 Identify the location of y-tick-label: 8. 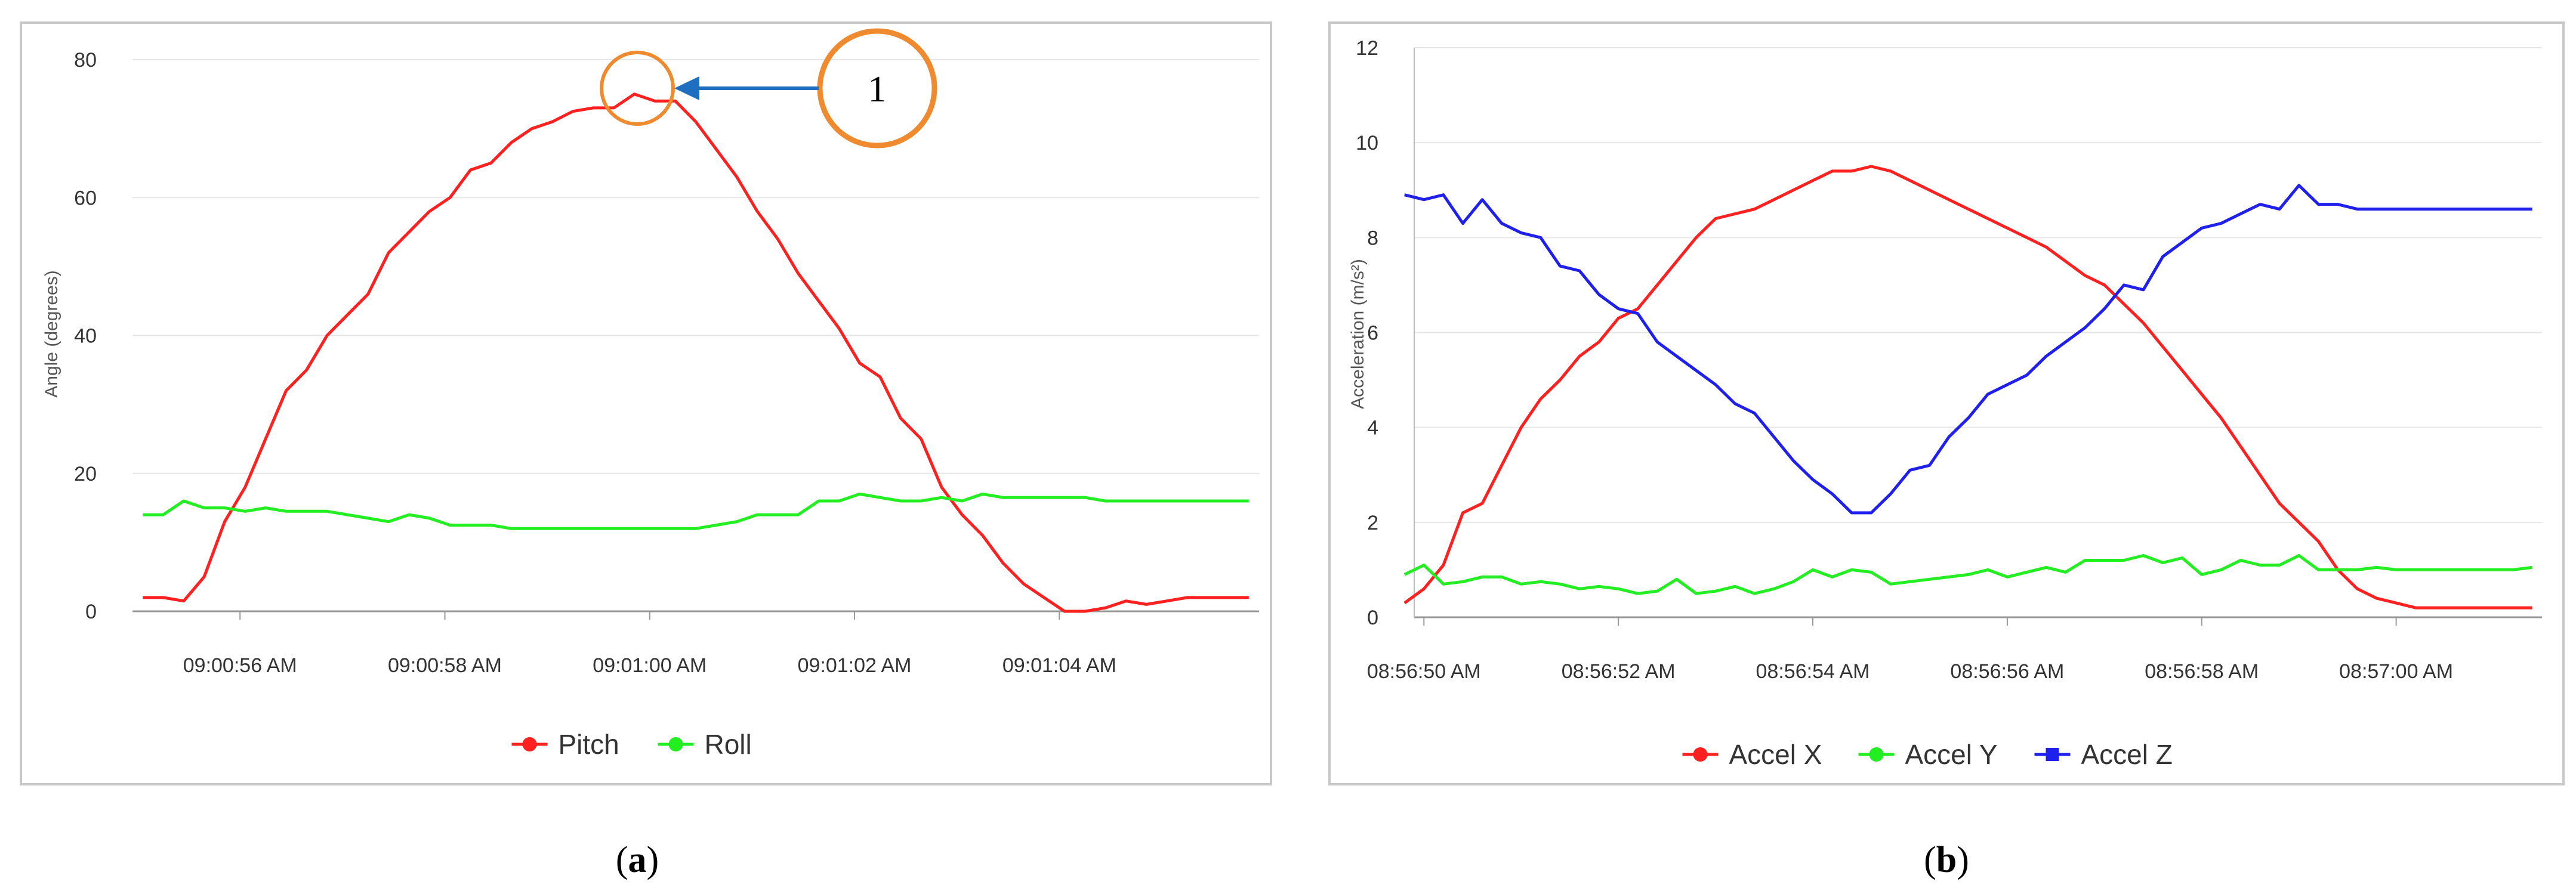
(1372, 238).